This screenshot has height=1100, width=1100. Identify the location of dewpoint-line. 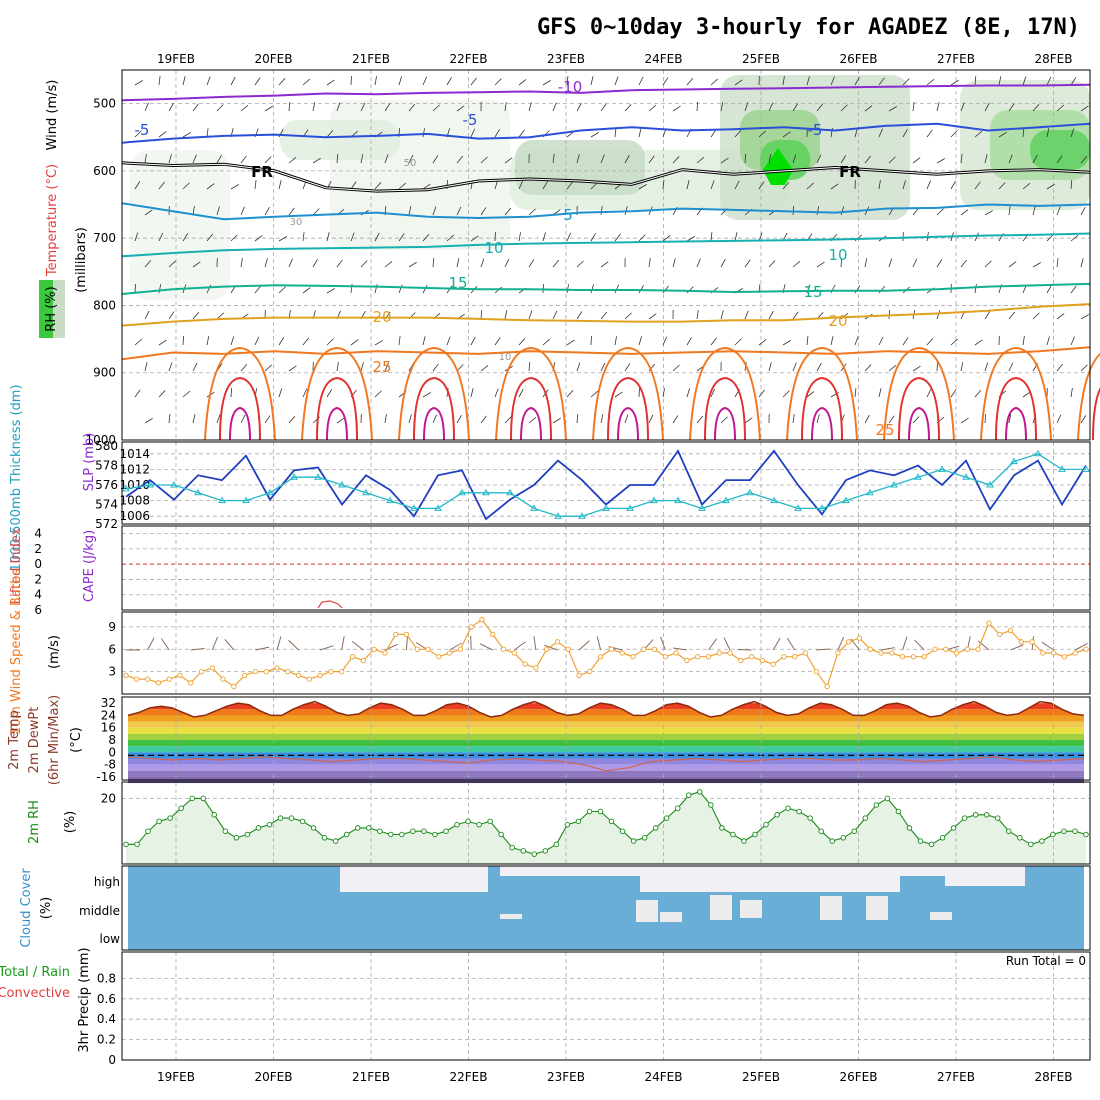
(606, 764).